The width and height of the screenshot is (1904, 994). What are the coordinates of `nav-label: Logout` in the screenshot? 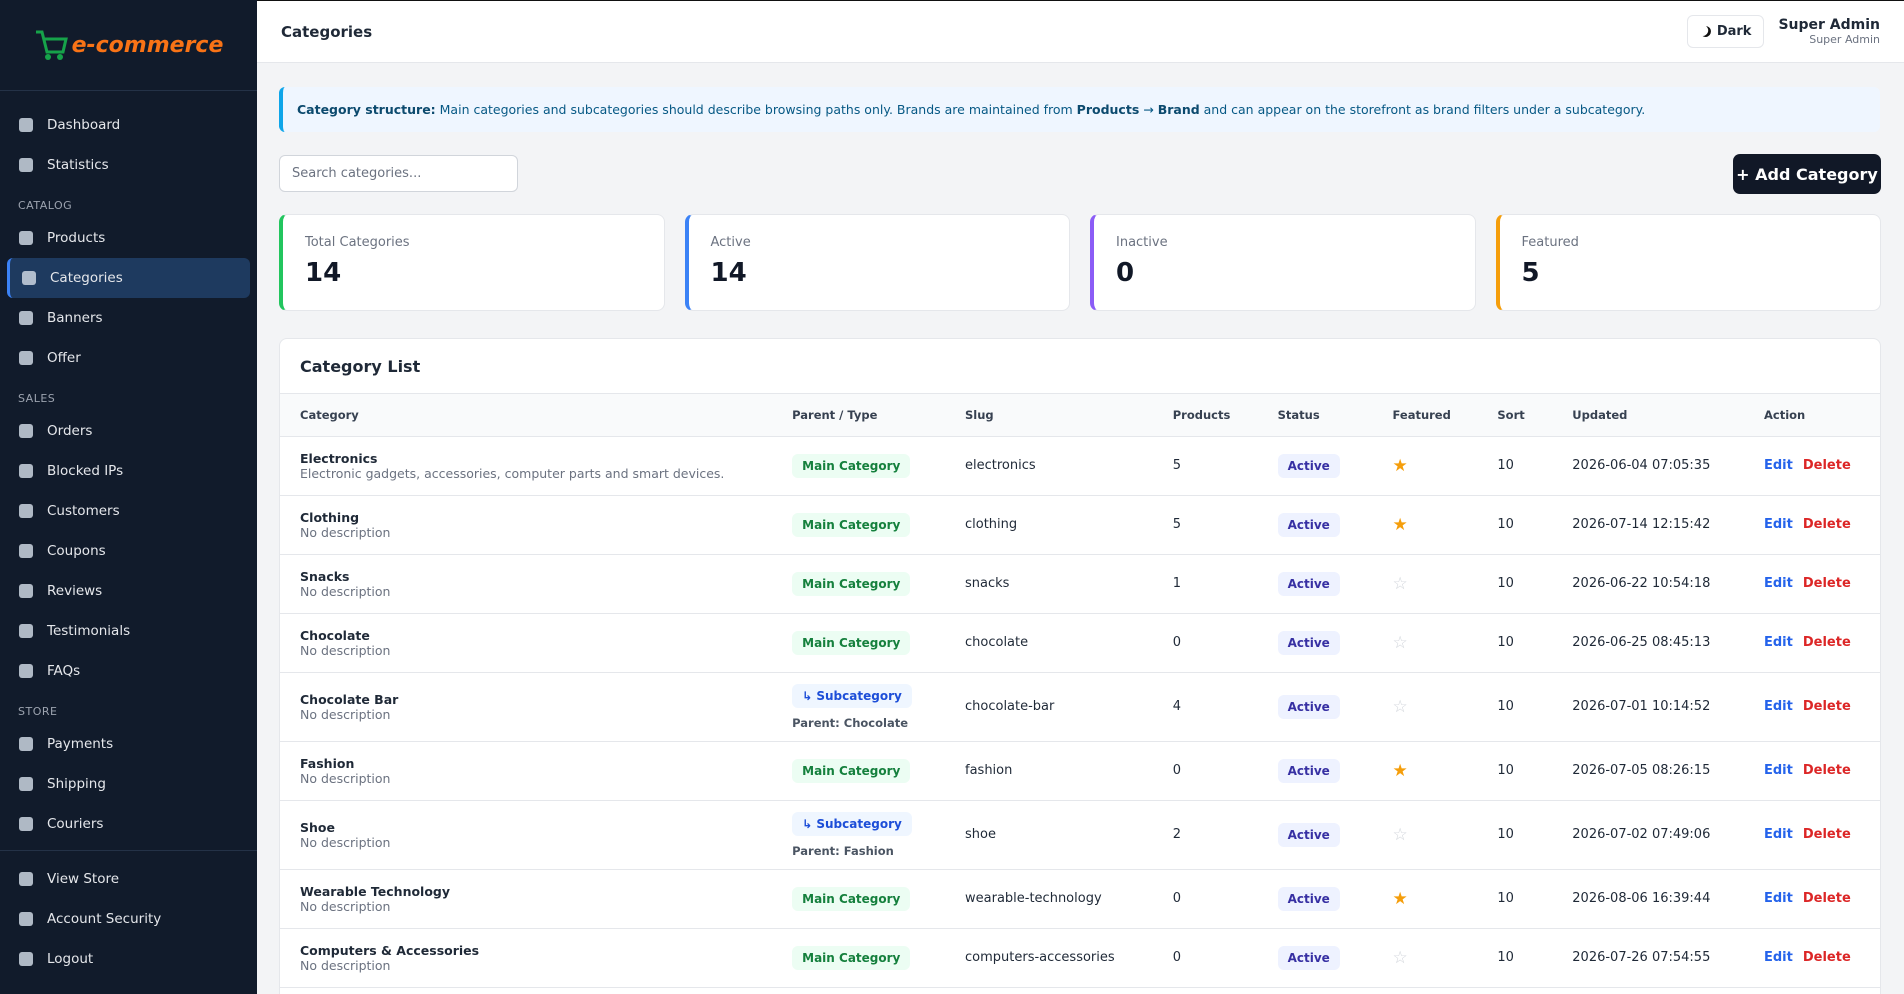 It's located at (70, 959).